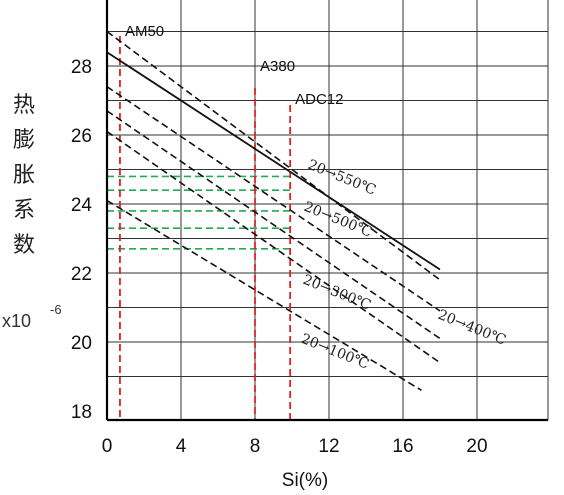  What do you see at coordinates (342, 178) in the screenshot?
I see `series-label: 20→550℃` at bounding box center [342, 178].